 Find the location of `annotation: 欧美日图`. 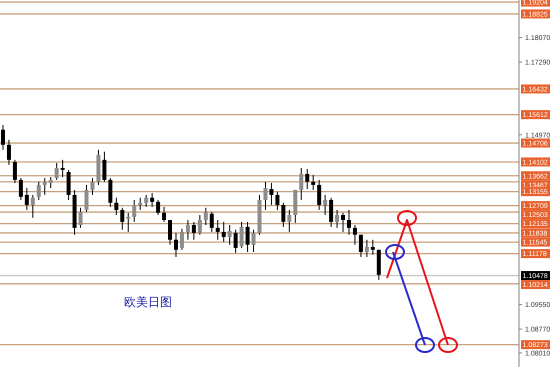

annotation: 欧美日图 is located at coordinates (148, 302).